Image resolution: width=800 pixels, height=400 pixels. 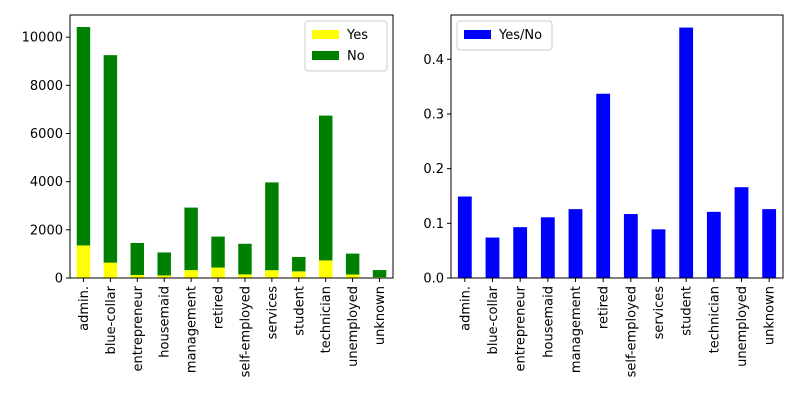 I want to click on bar-yes-management, so click(x=191, y=274).